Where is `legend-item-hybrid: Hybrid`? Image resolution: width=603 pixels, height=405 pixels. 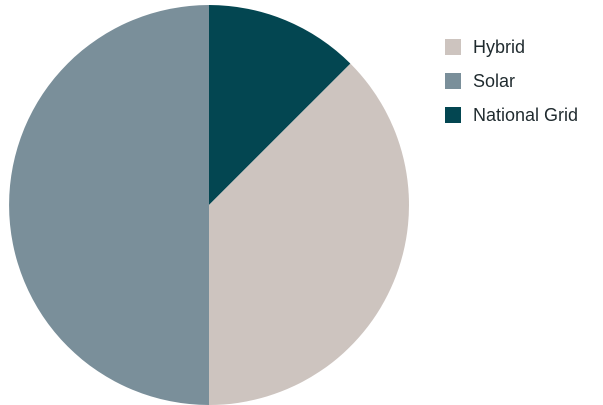
legend-item-hybrid: Hybrid is located at coordinates (511, 47).